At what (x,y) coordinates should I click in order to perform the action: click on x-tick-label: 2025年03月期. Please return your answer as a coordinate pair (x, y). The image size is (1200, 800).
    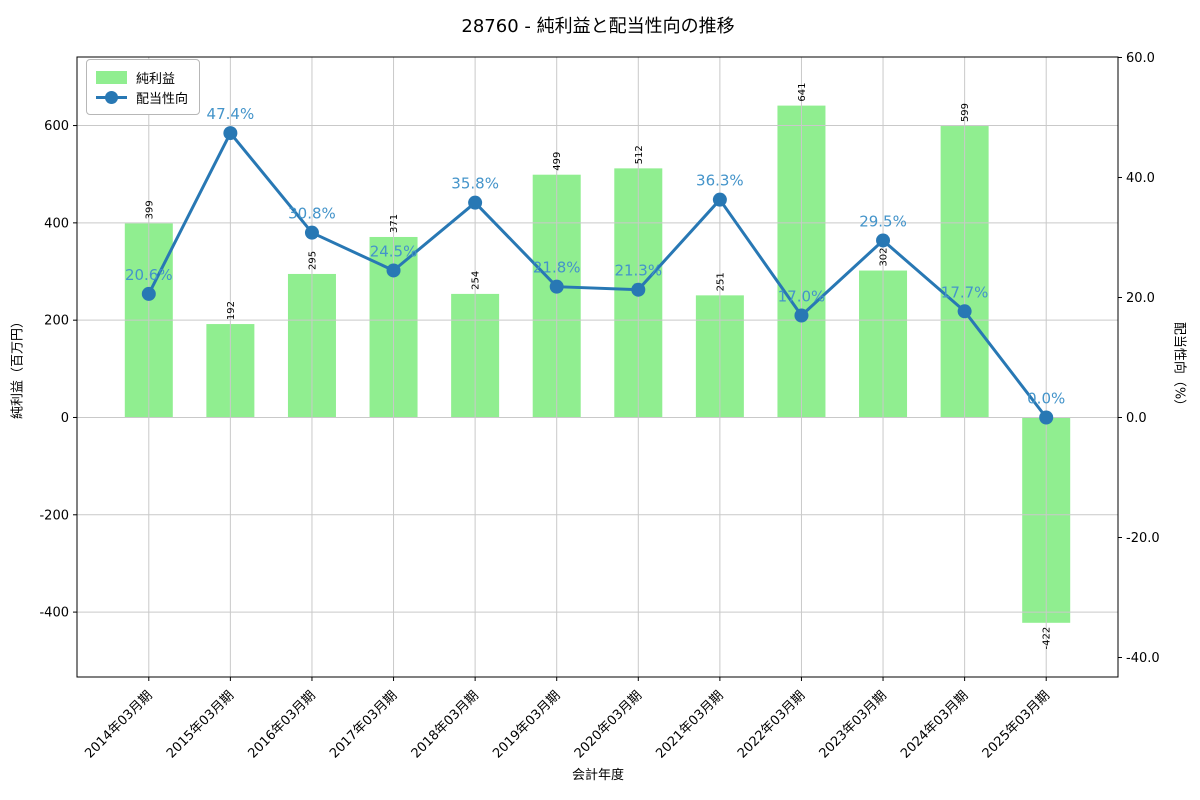
    Looking at the image, I should click on (1016, 724).